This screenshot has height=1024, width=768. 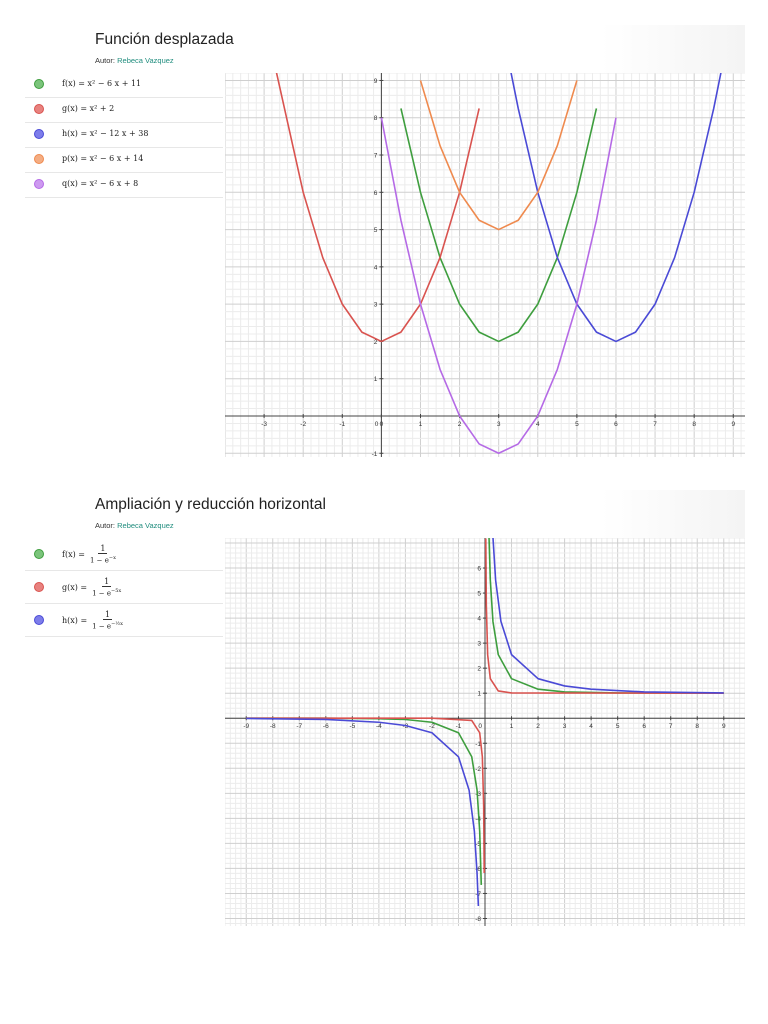 I want to click on y-tick-label: -3, so click(x=478, y=794).